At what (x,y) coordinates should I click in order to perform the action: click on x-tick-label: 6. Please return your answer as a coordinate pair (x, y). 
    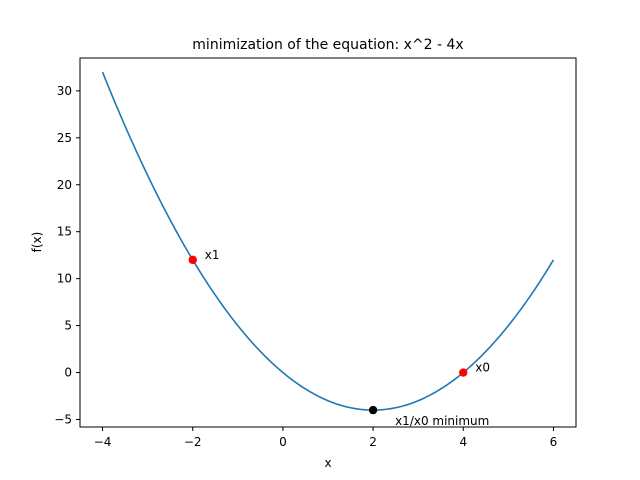
    Looking at the image, I should click on (554, 442).